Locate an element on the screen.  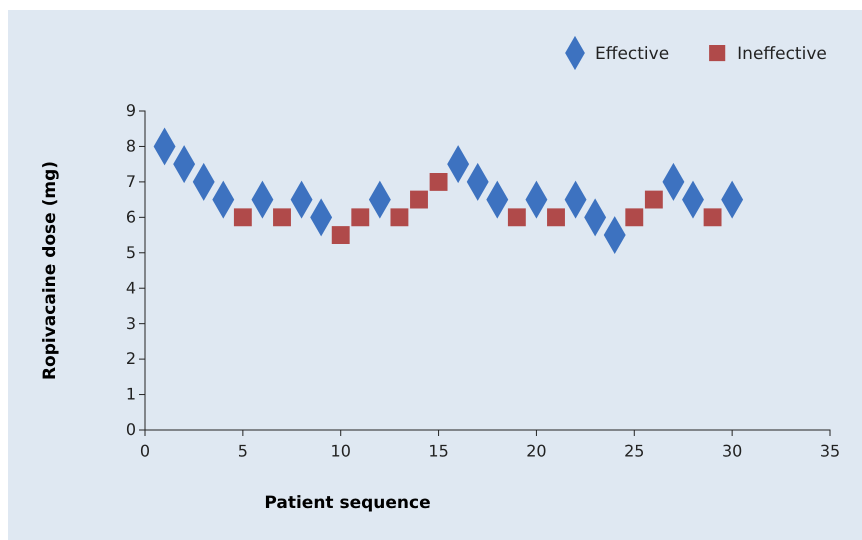
x-tick-label: 20 is located at coordinates (536, 451).